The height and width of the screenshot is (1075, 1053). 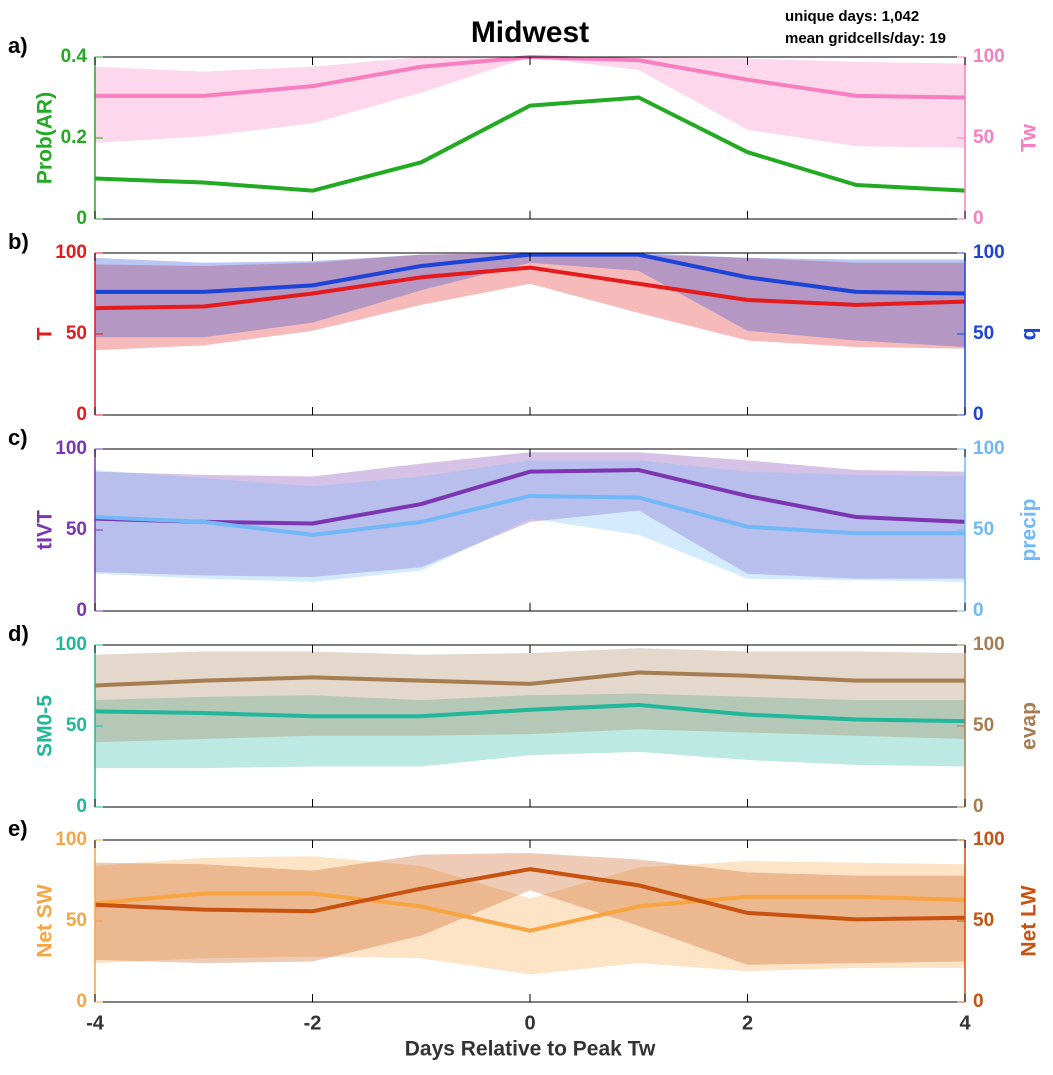 What do you see at coordinates (1029, 529) in the screenshot?
I see `y-axis-label: precip` at bounding box center [1029, 529].